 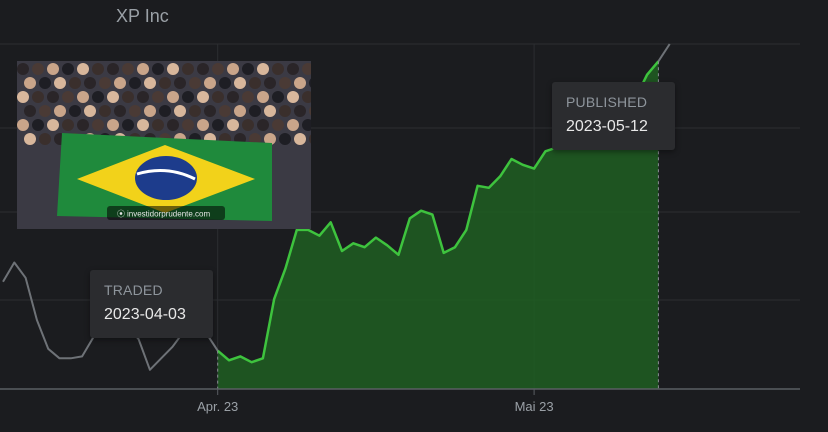 What do you see at coordinates (145, 314) in the screenshot?
I see `traded-date: 2023-04-03` at bounding box center [145, 314].